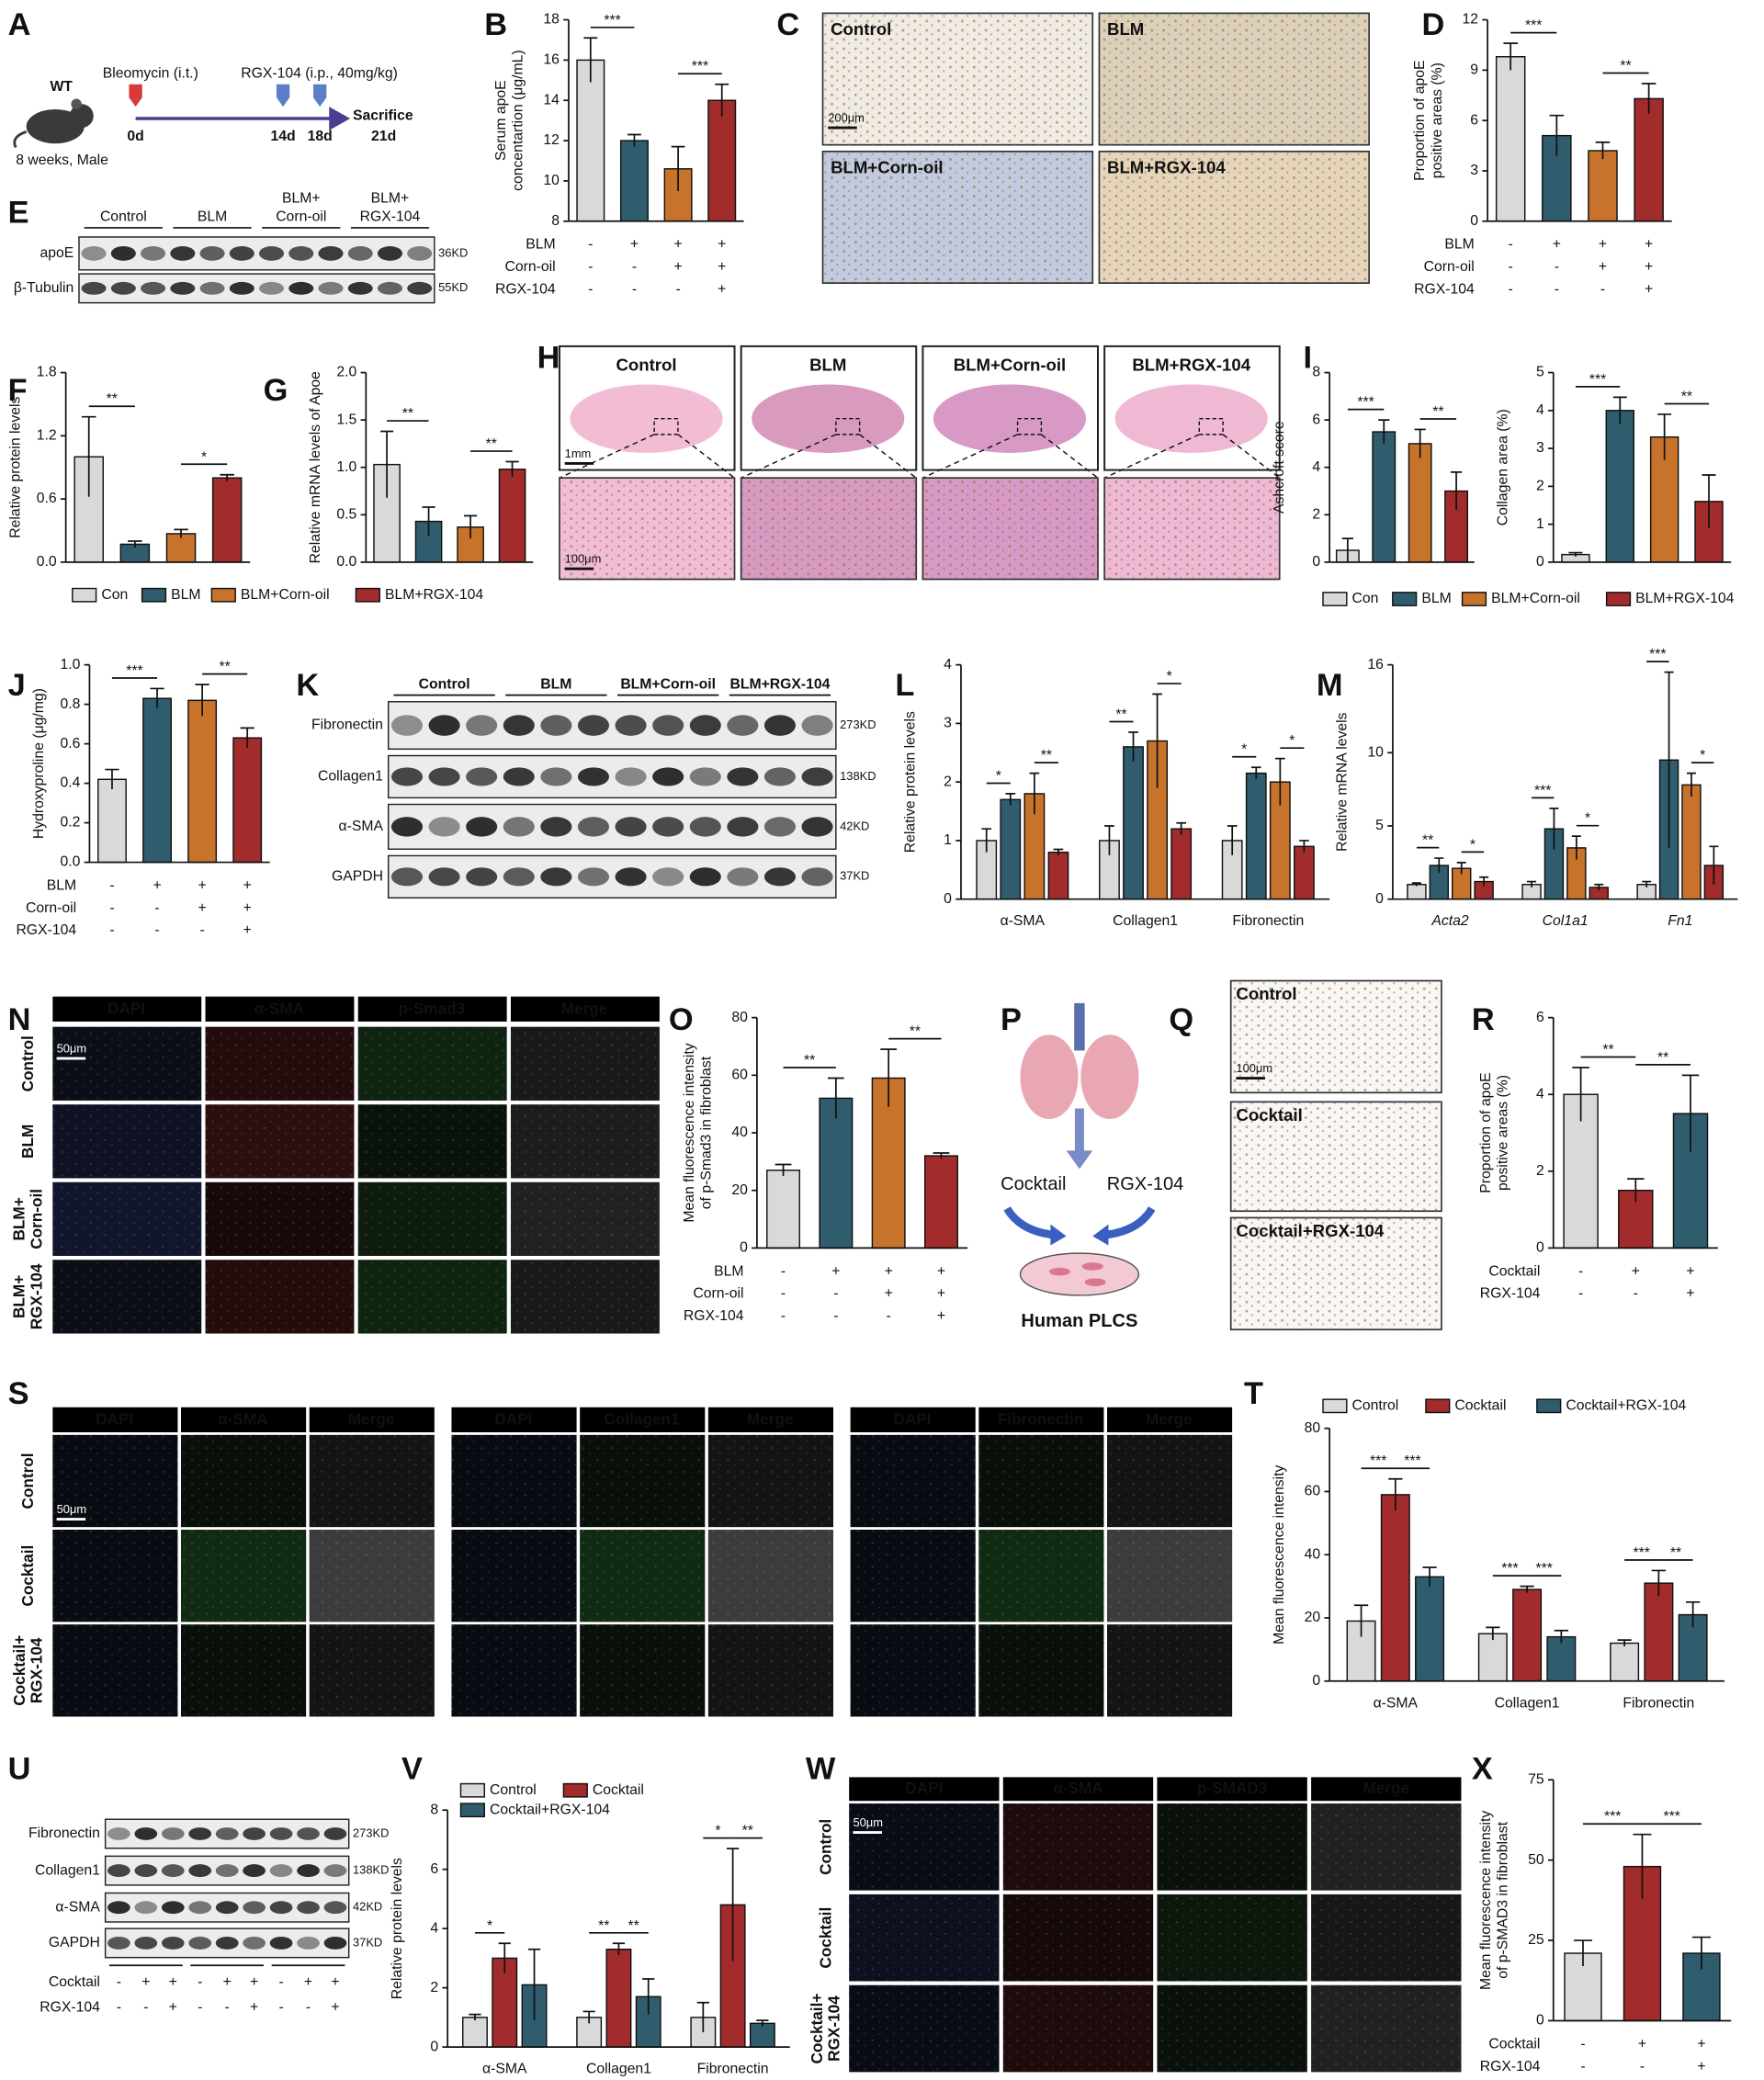 This screenshot has height=2080, width=1764. I want to click on y-tick-label: 2, so click(1316, 514).